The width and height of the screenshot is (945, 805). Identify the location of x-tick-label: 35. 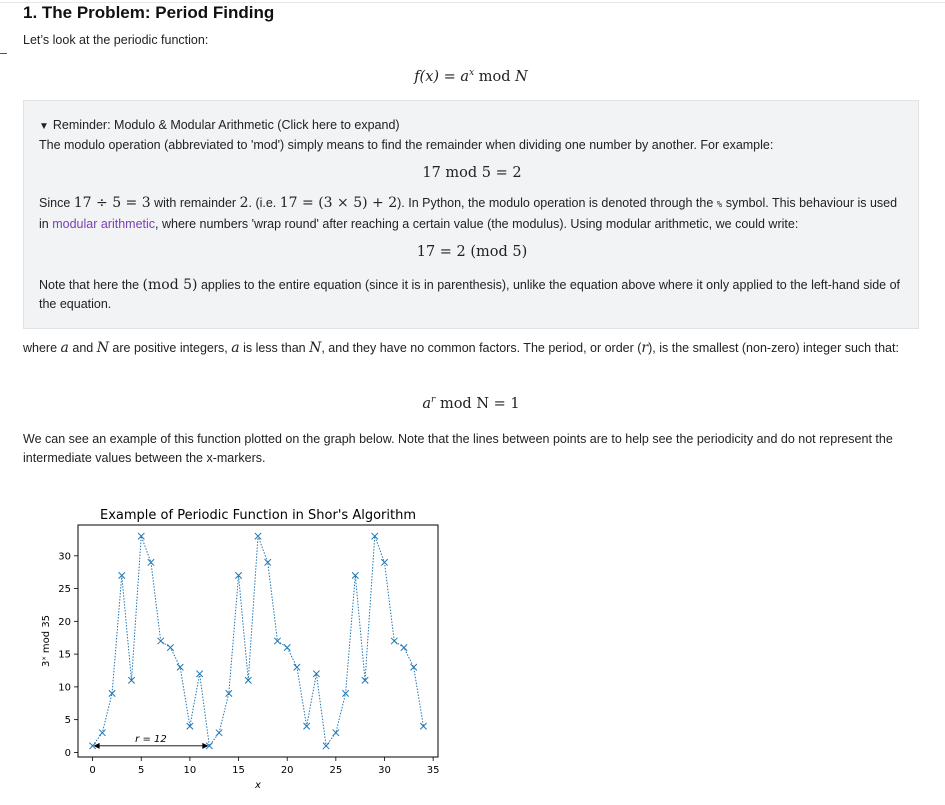
(433, 770).